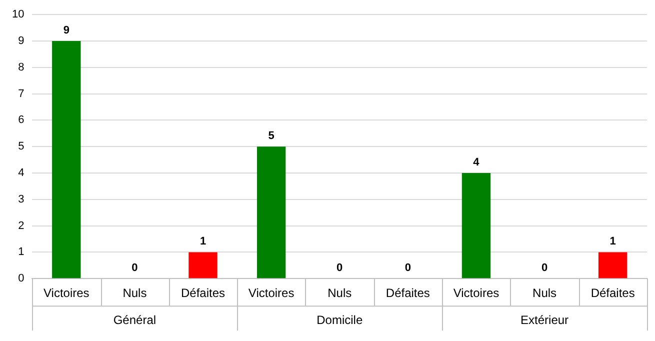  I want to click on y-tick-label: 8, so click(21, 67).